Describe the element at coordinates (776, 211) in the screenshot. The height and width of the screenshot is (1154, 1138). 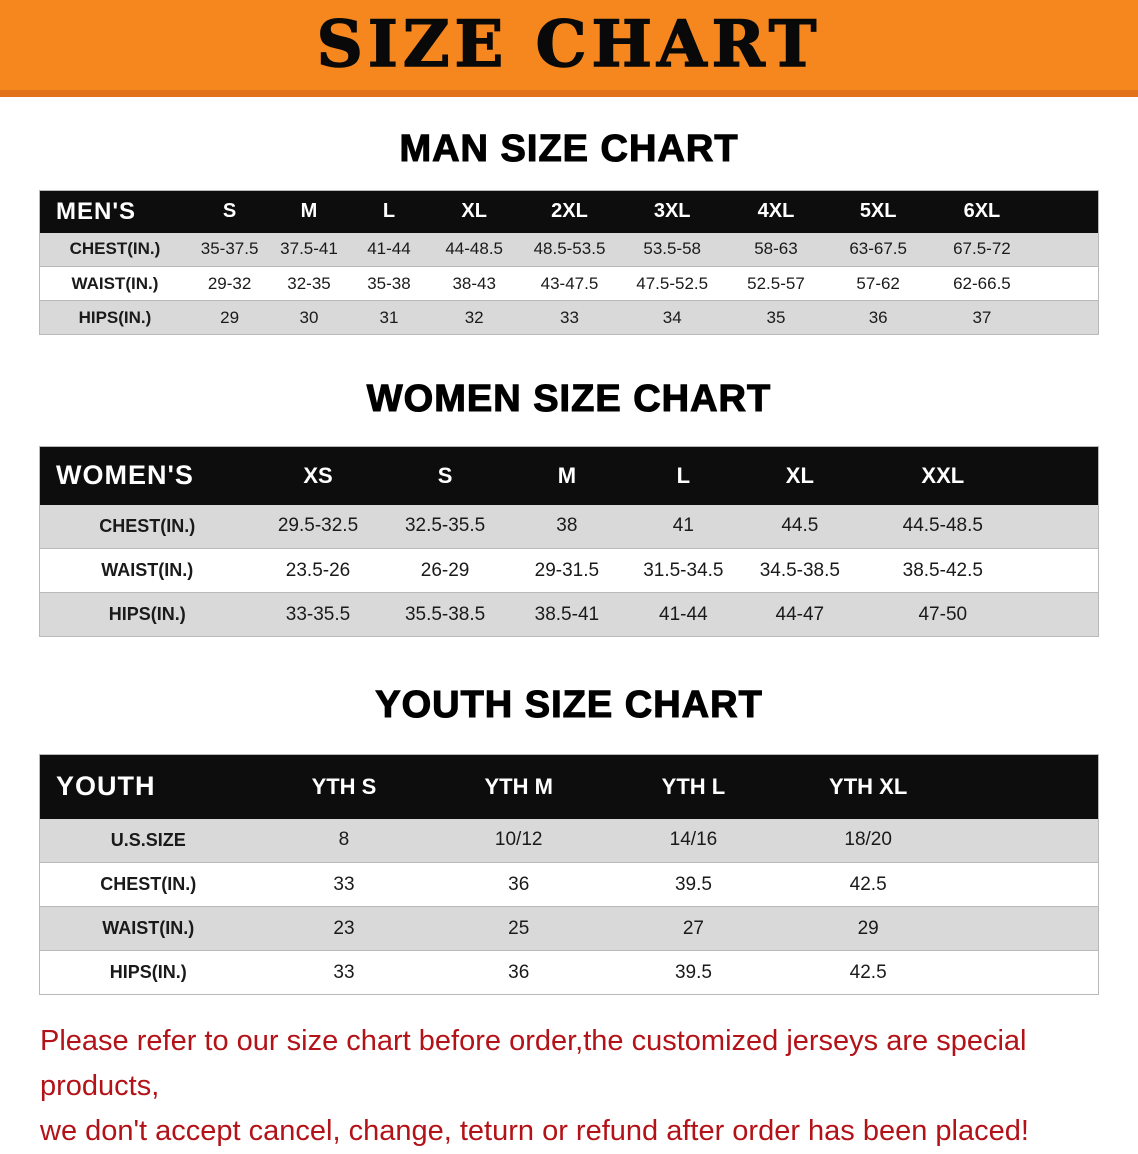
I see `men-col-4xl: 4XL` at that location.